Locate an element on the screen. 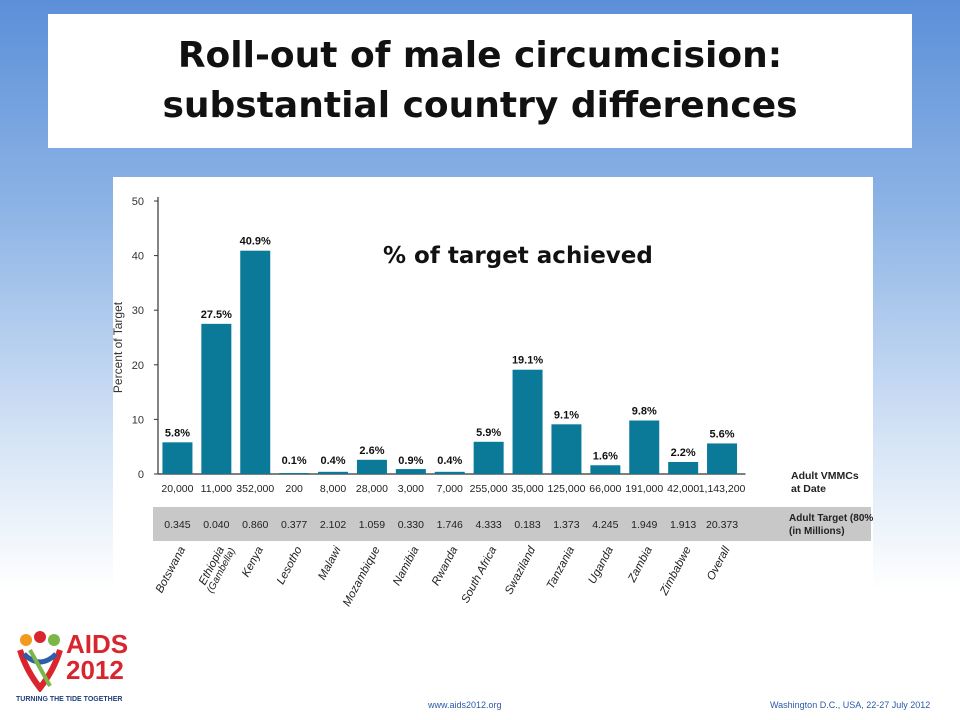 The height and width of the screenshot is (720, 960). vmmc-cell: 191,000 is located at coordinates (644, 489).